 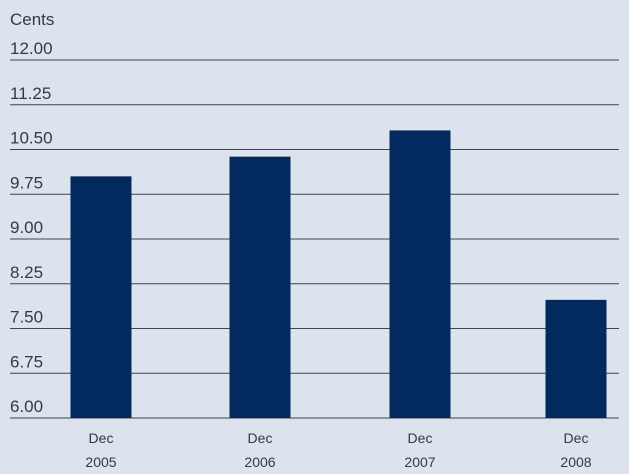 I want to click on bar-dec-2007, so click(x=420, y=274).